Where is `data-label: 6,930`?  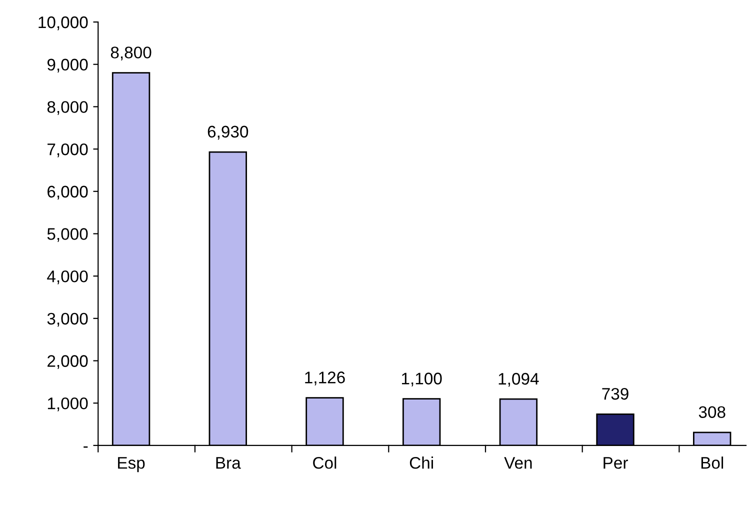 data-label: 6,930 is located at coordinates (228, 133).